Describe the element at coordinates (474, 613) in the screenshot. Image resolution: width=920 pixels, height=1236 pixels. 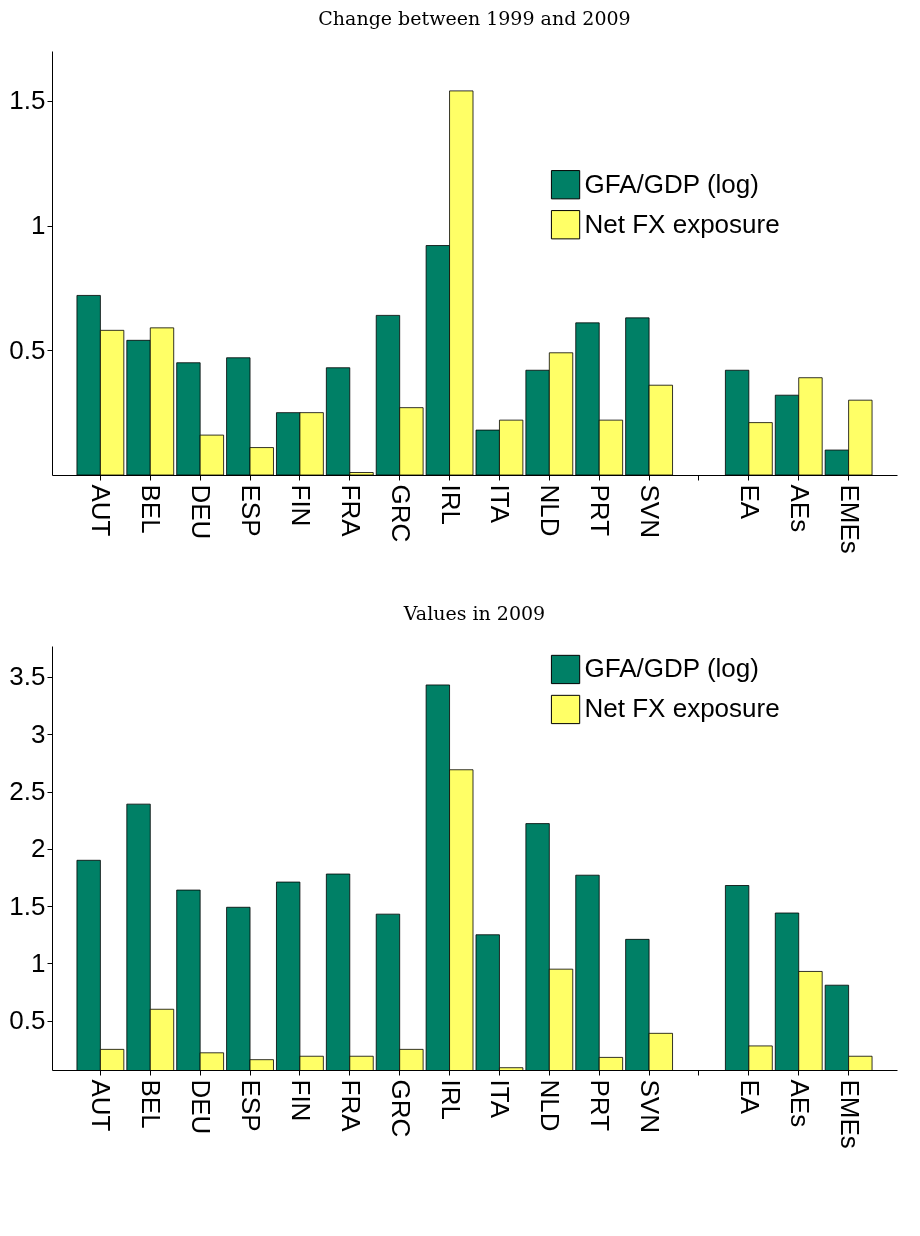
I see `chart-title: Values in 2009` at that location.